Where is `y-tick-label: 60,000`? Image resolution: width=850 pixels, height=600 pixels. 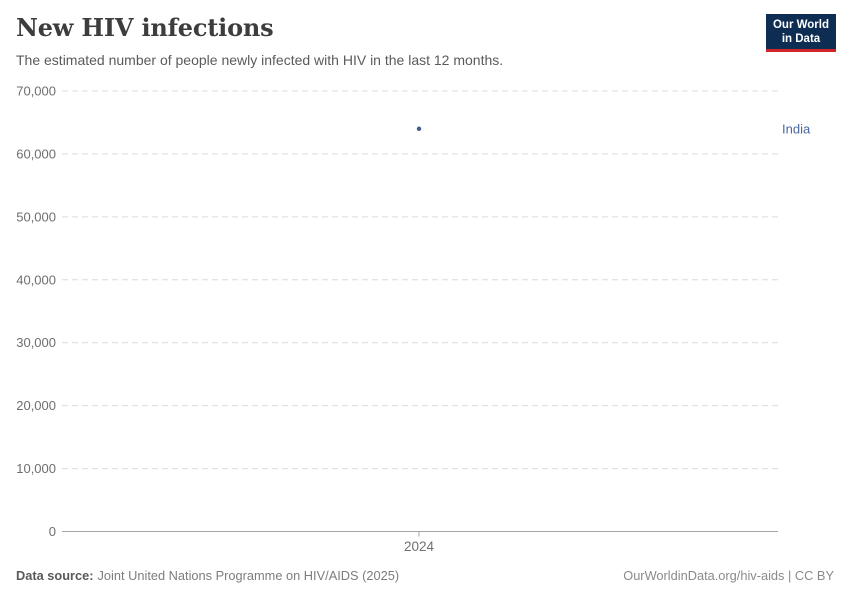
y-tick-label: 60,000 is located at coordinates (36, 153).